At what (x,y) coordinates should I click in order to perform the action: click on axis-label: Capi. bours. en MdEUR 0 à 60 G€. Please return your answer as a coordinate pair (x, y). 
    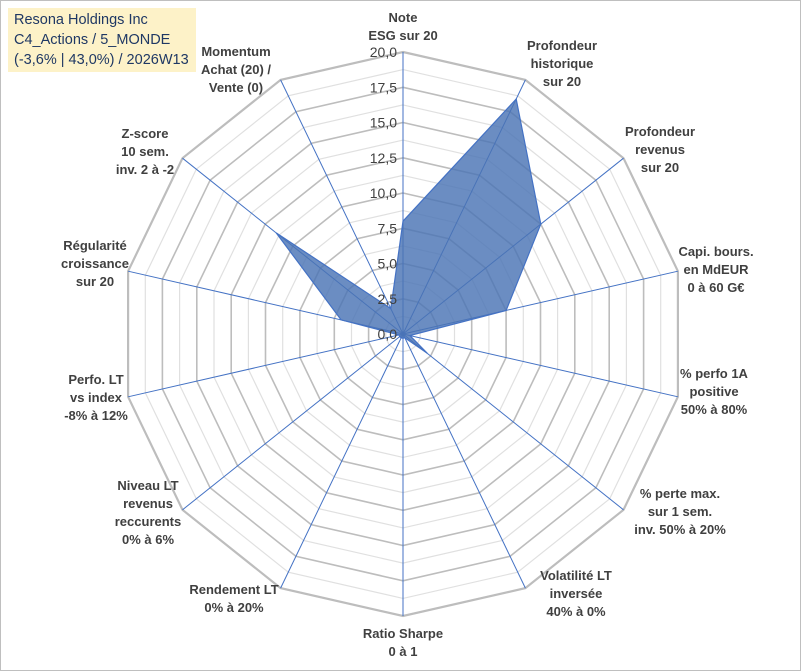
    Looking at the image, I should click on (715, 269).